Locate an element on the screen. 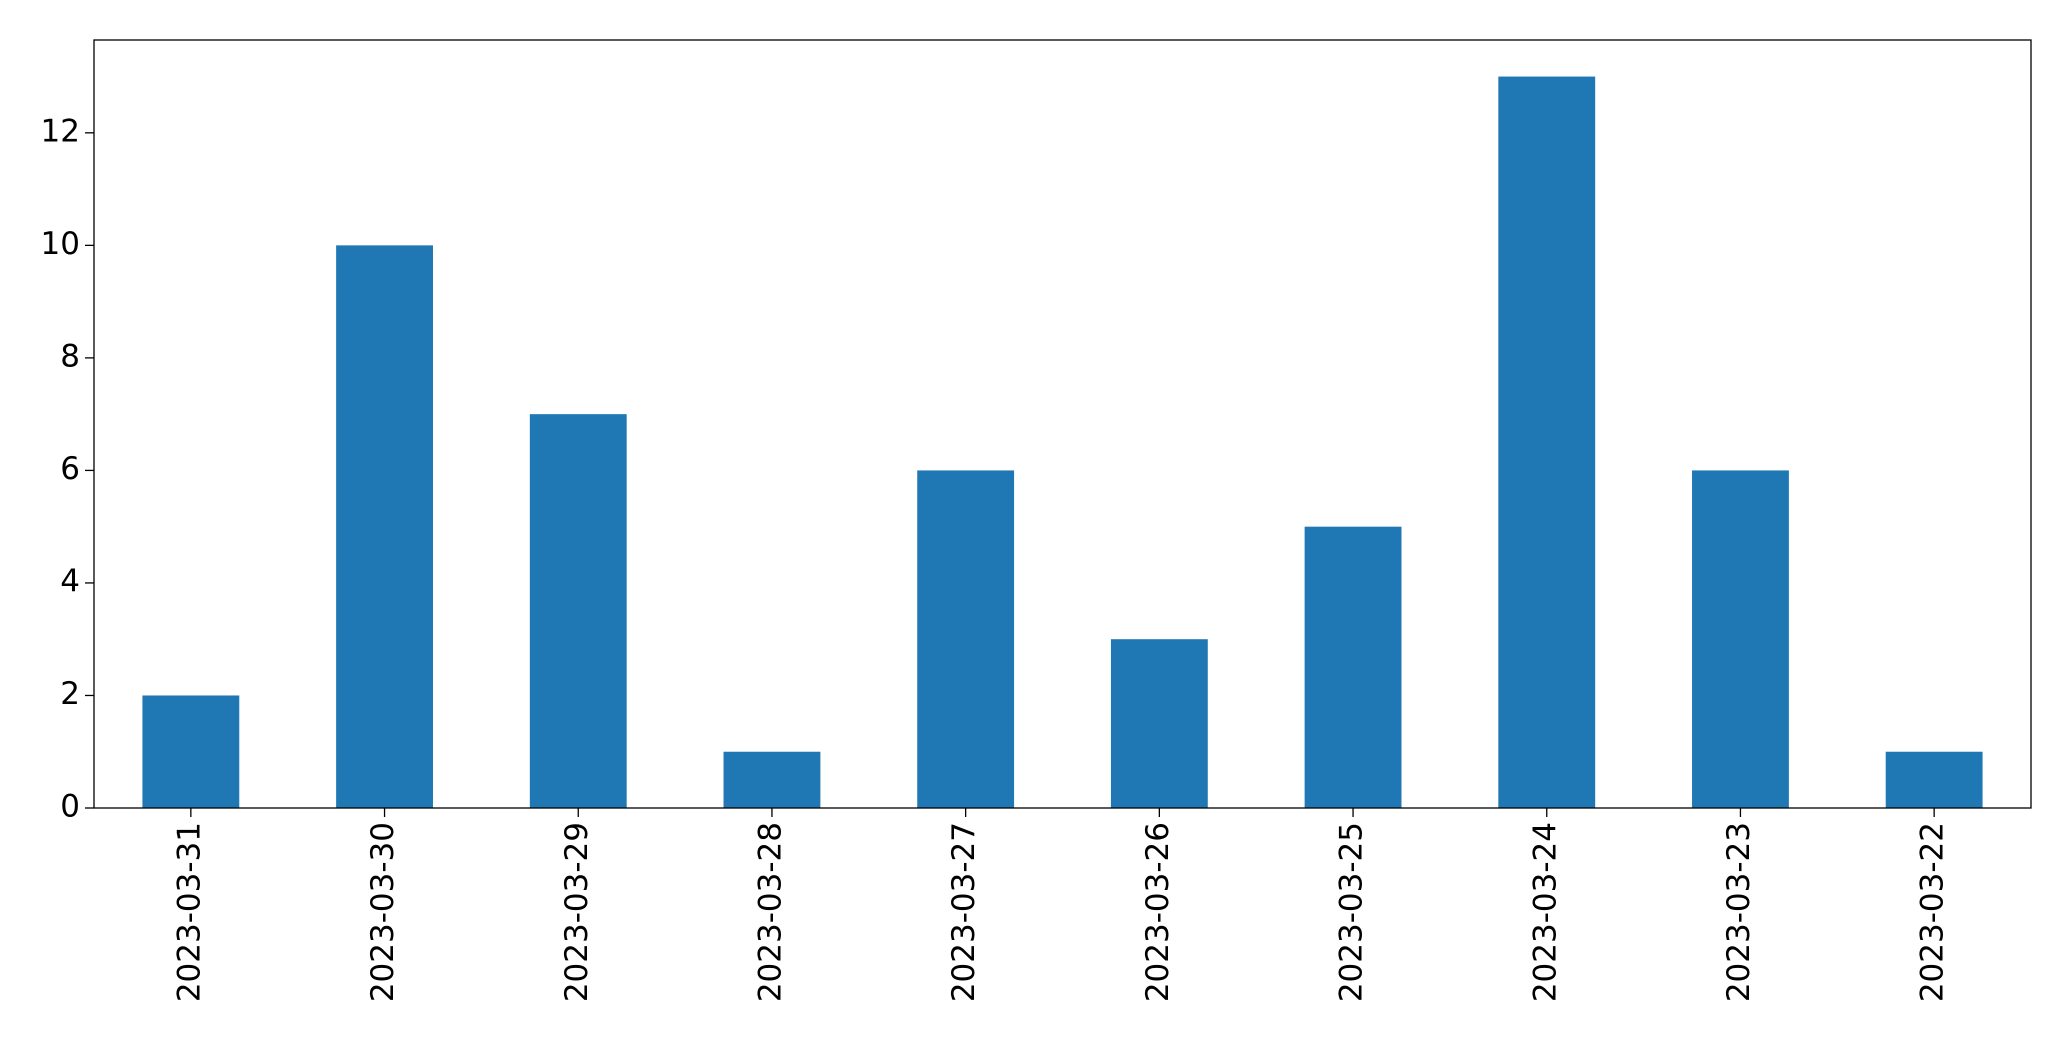  y-tick-label: 4 is located at coordinates (70, 581).